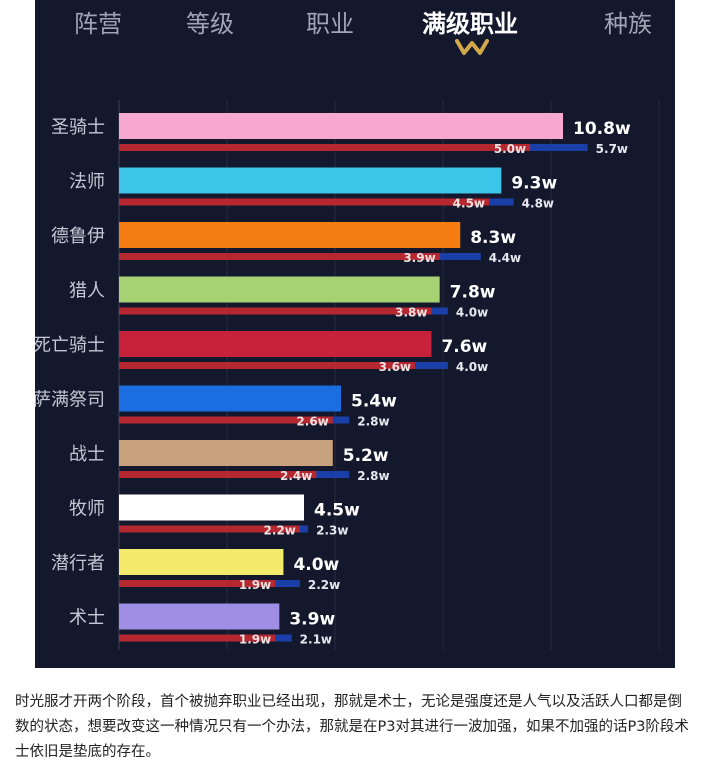  Describe the element at coordinates (87, 454) in the screenshot. I see `category-label: 战士` at that location.